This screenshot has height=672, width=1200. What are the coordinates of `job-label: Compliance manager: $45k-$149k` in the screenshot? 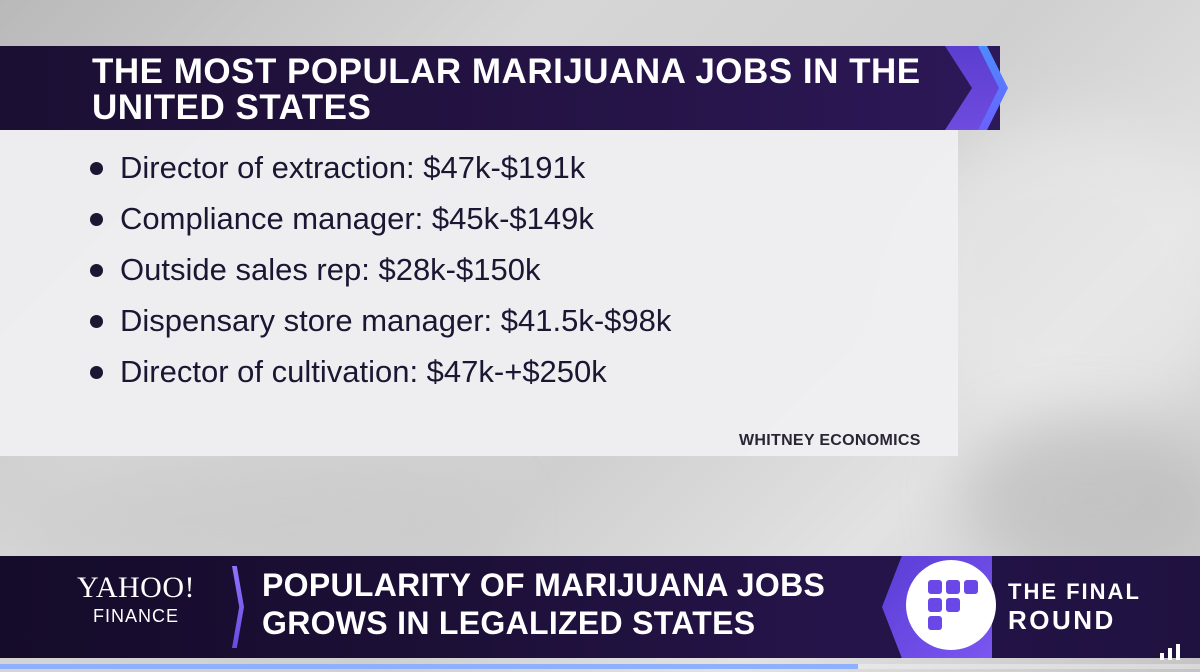 It's located at (357, 218).